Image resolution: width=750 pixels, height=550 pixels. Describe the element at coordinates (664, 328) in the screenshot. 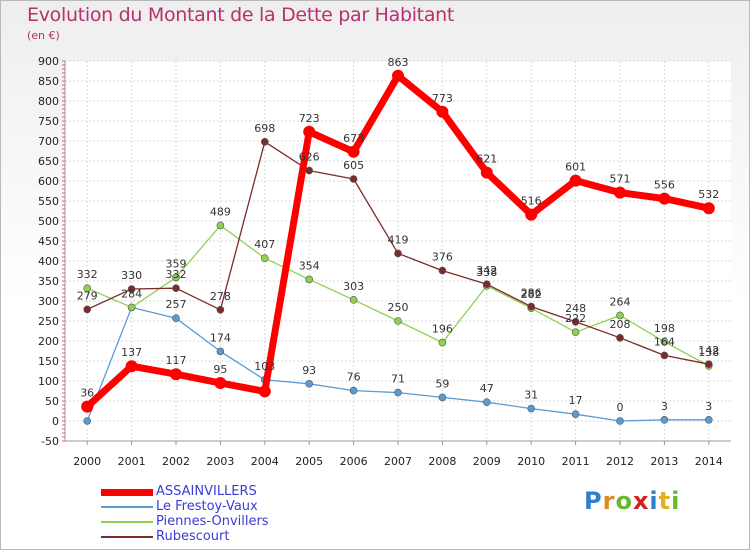

I see `data-label: 198` at that location.